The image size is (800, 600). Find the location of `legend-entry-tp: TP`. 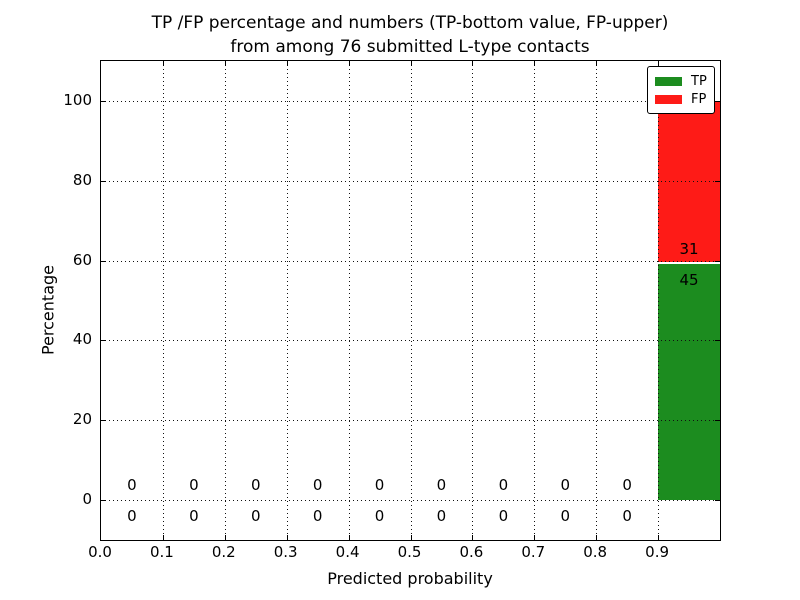

legend-entry-tp: TP is located at coordinates (684, 81).